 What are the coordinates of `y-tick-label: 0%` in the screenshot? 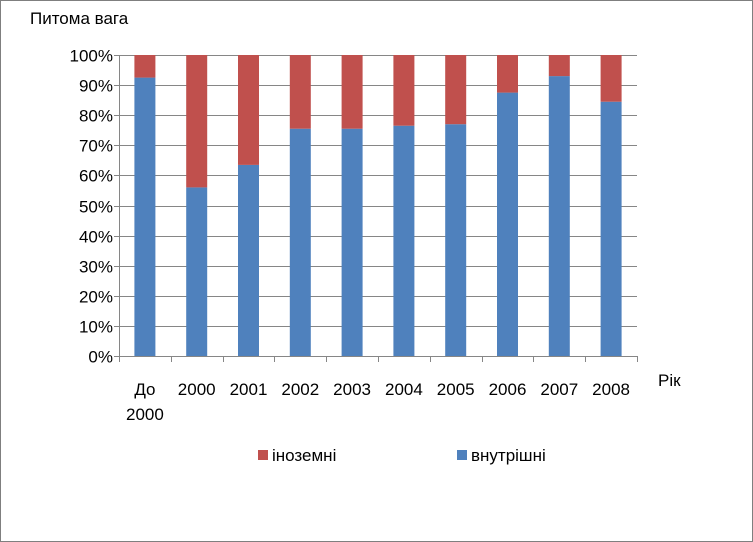 It's located at (100, 357).